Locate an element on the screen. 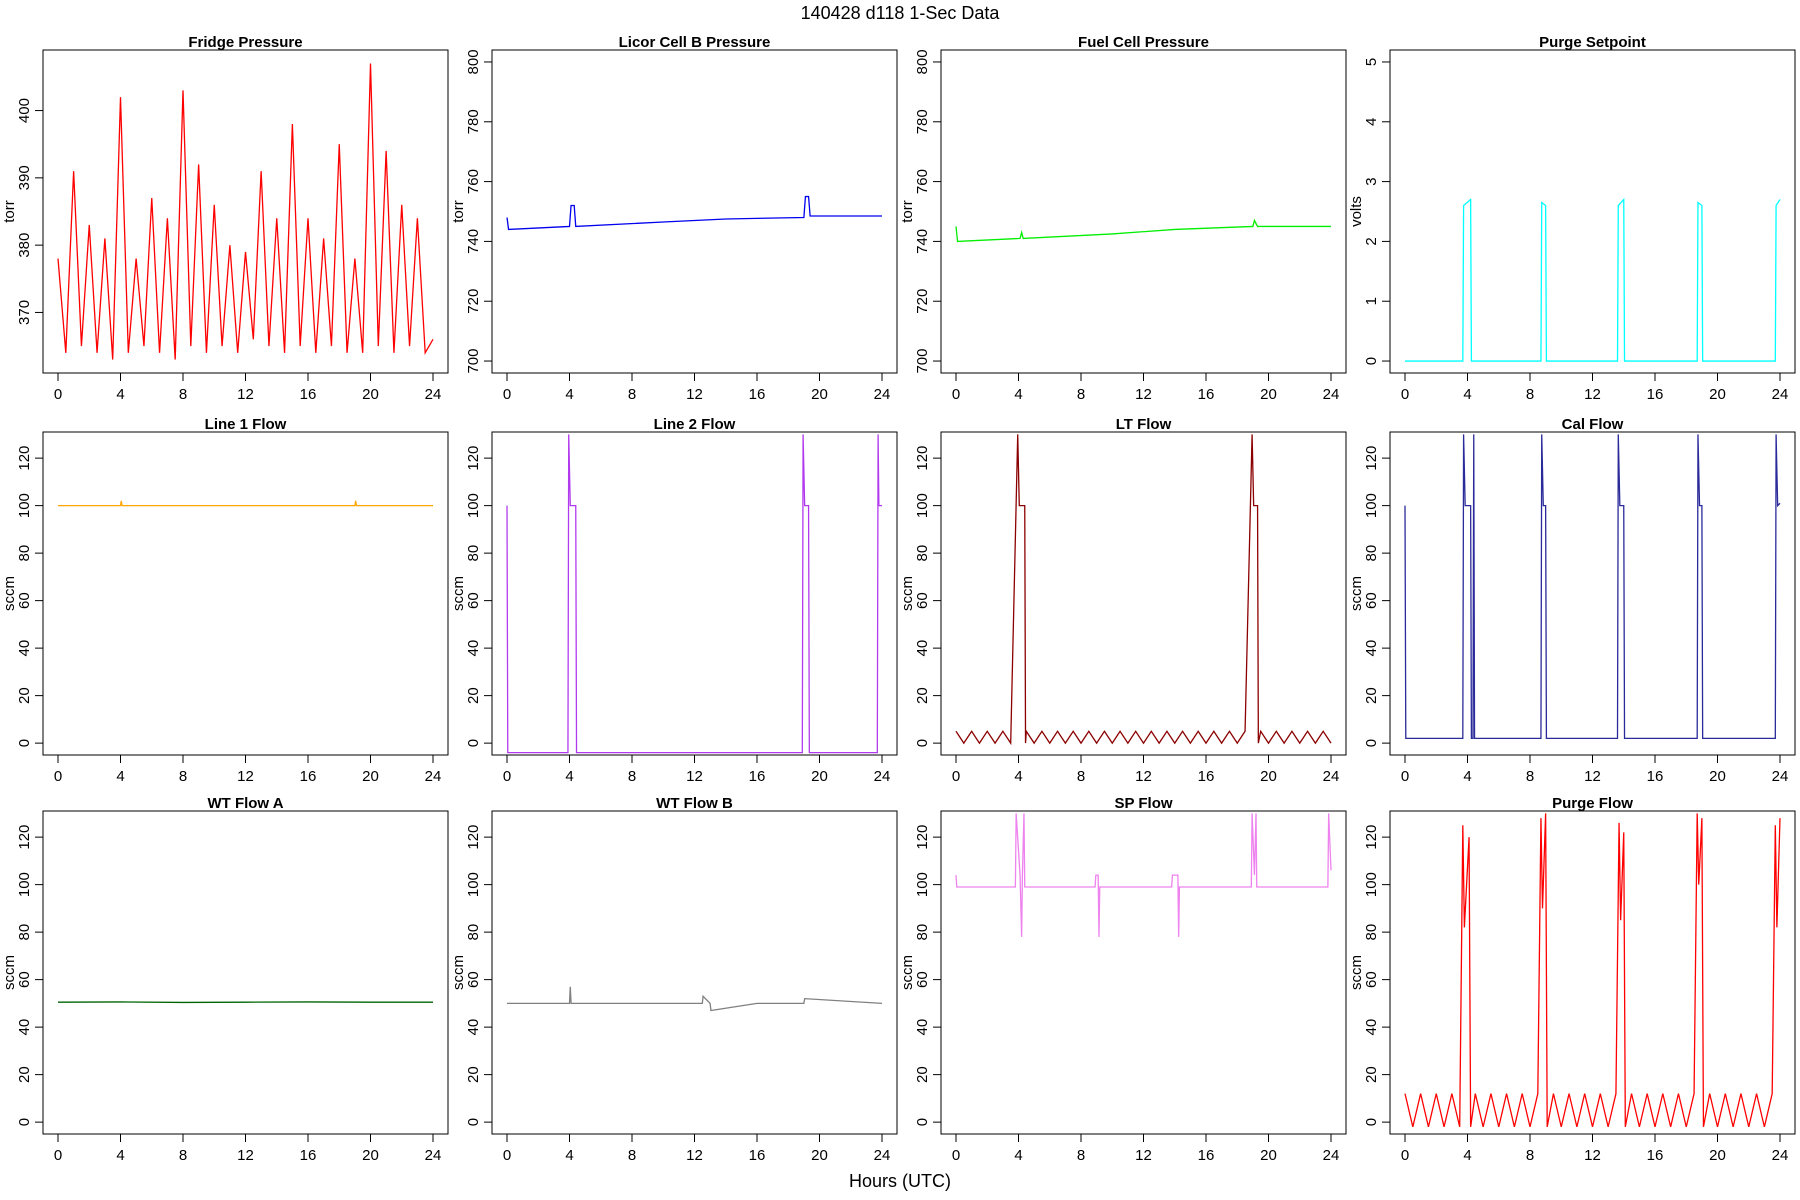 The width and height of the screenshot is (1800, 1200). y-tick-label: 370 is located at coordinates (24, 312).